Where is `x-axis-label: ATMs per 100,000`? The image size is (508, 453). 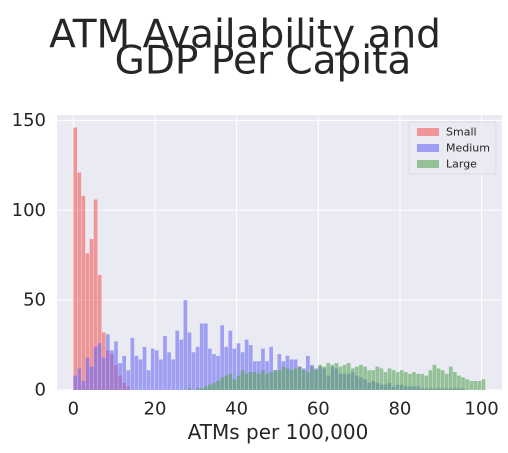
x-axis-label: ATMs per 100,000 is located at coordinates (278, 432).